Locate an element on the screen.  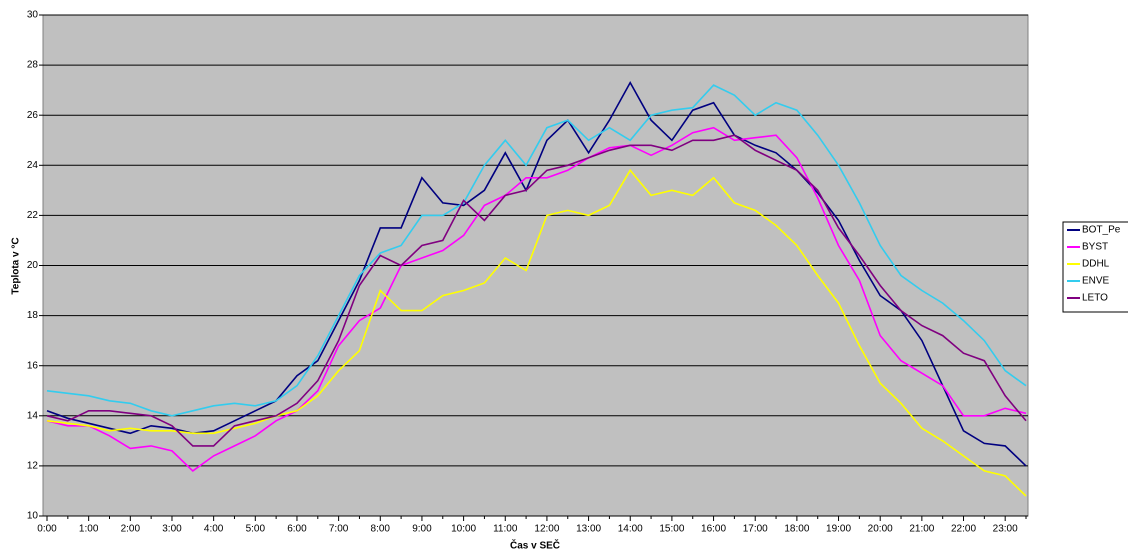
x-tick-label: 16:00 is located at coordinates (713, 529).